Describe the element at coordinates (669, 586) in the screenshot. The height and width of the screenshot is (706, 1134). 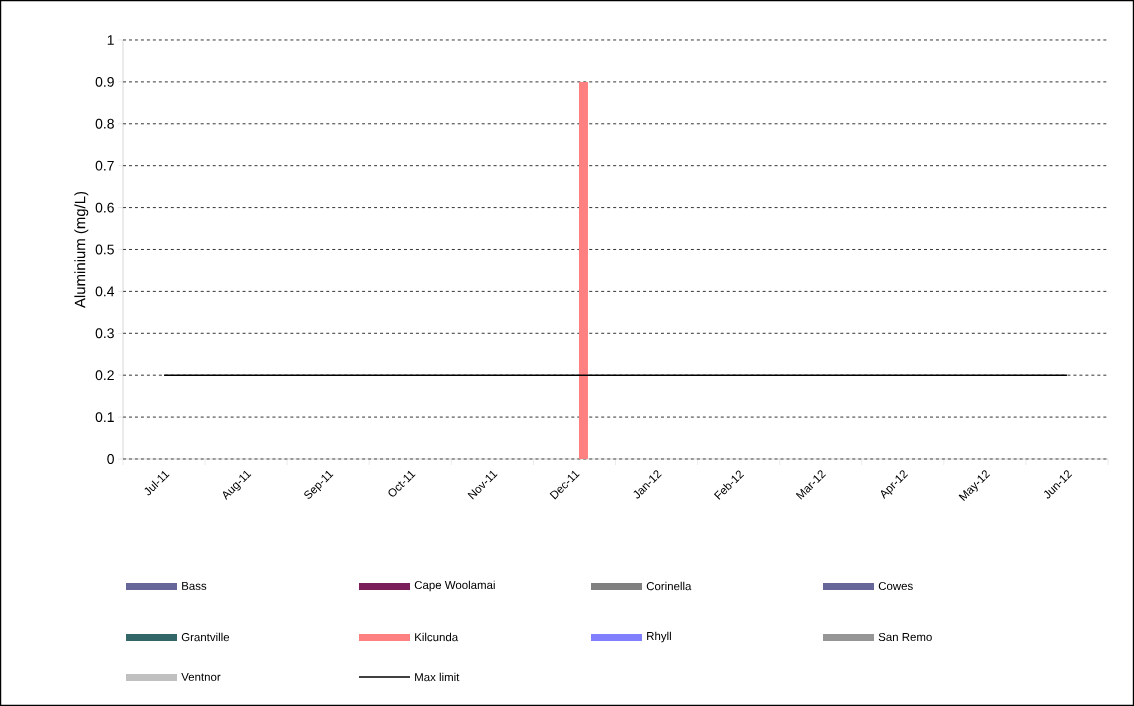
I see `legend-label: Corinella` at that location.